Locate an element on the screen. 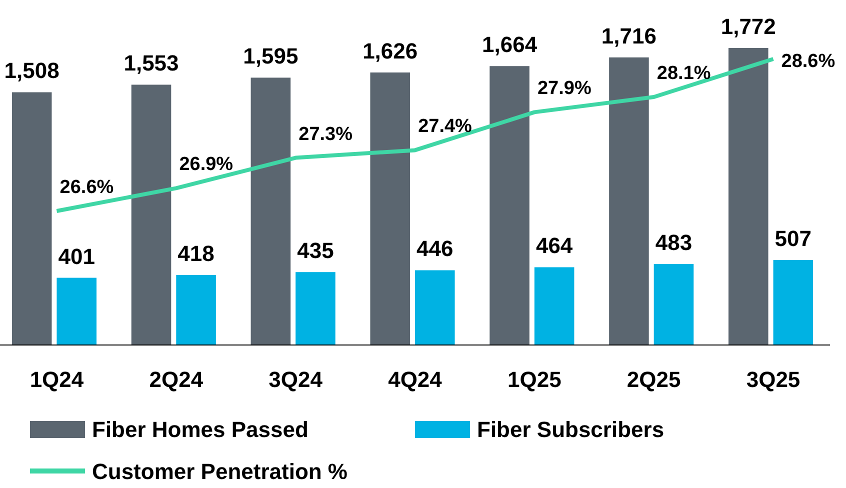 The height and width of the screenshot is (488, 846). data-label: 1,626 is located at coordinates (390, 51).